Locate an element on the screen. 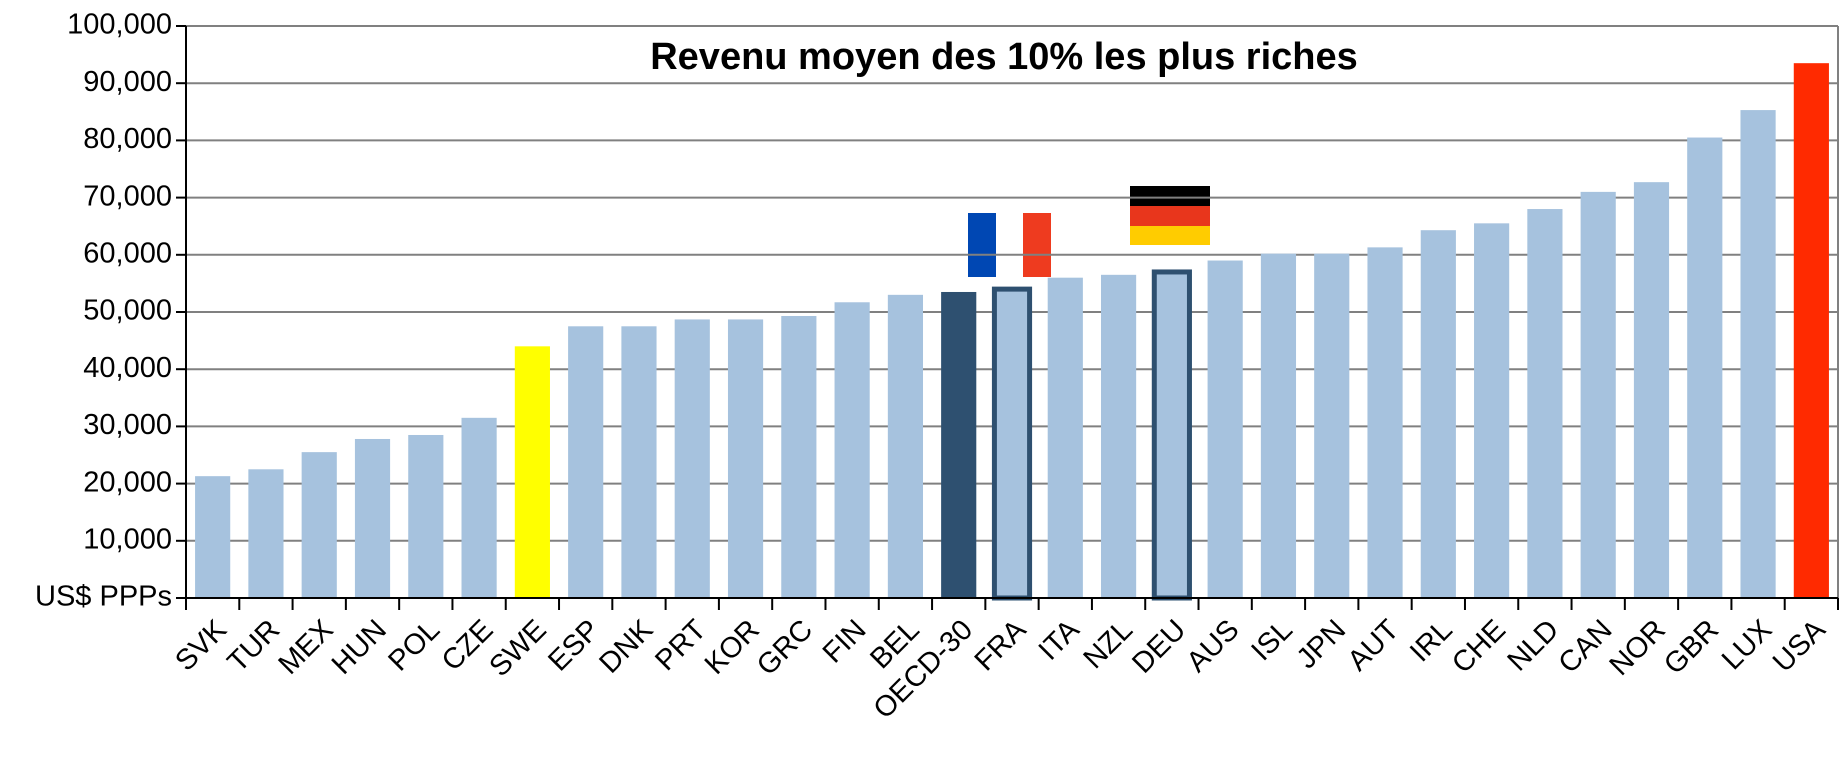  x-tick-label: DEU is located at coordinates (1159, 647).